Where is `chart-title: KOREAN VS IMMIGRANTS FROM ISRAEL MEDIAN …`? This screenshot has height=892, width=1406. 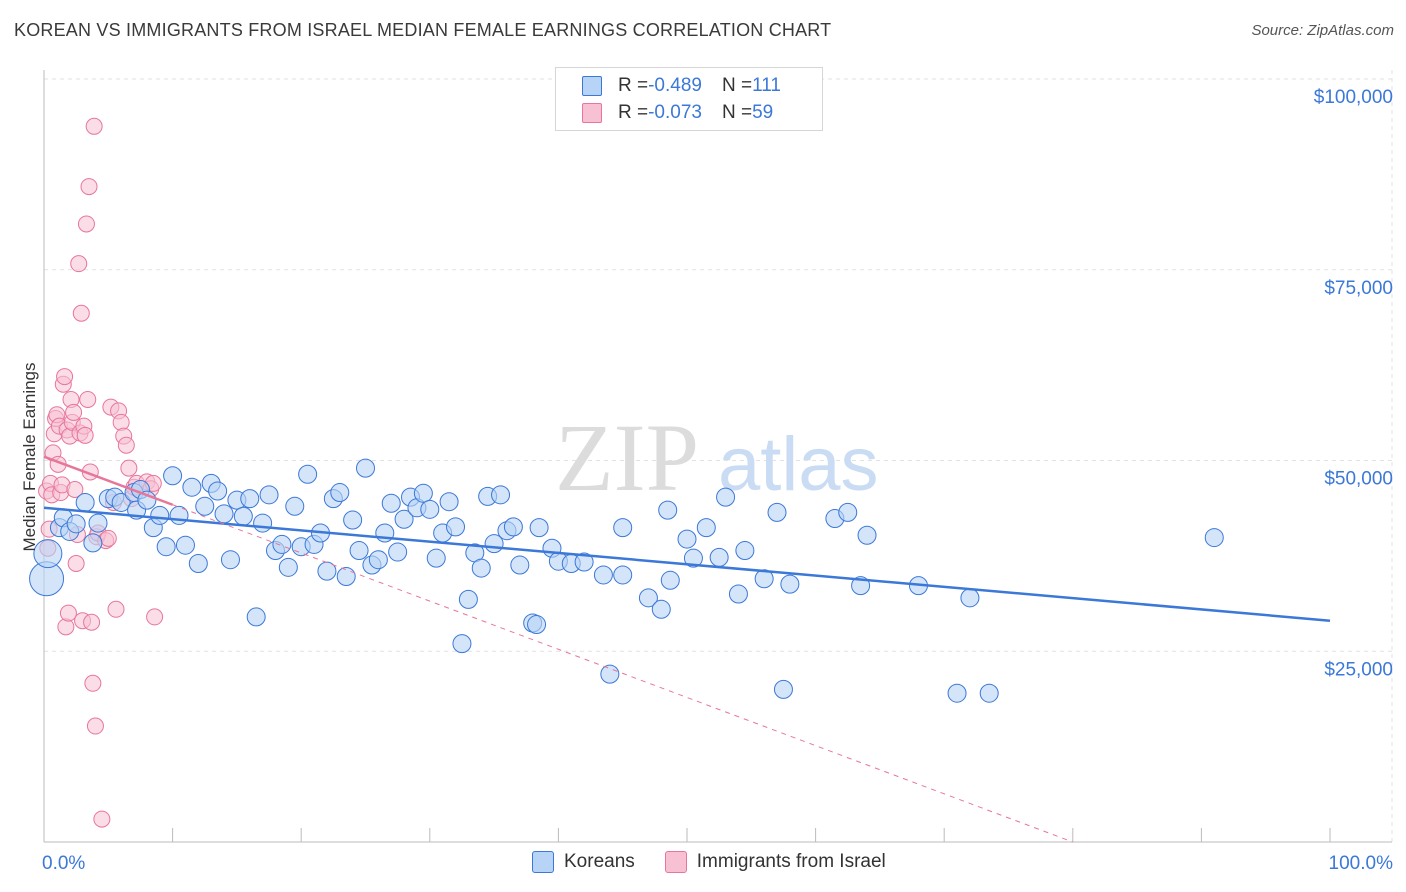 chart-title: KOREAN VS IMMIGRANTS FROM ISRAEL MEDIAN … is located at coordinates (423, 30).